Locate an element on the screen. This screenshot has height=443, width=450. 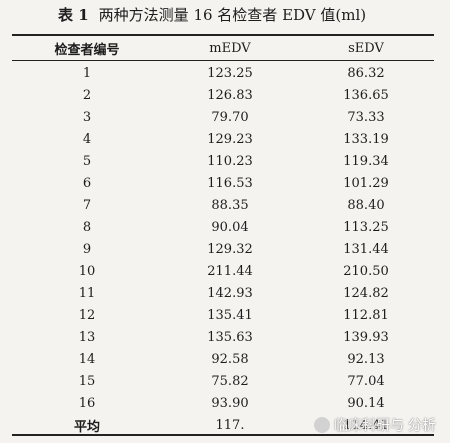
cell-examiner-id: 5 is located at coordinates (87, 161).